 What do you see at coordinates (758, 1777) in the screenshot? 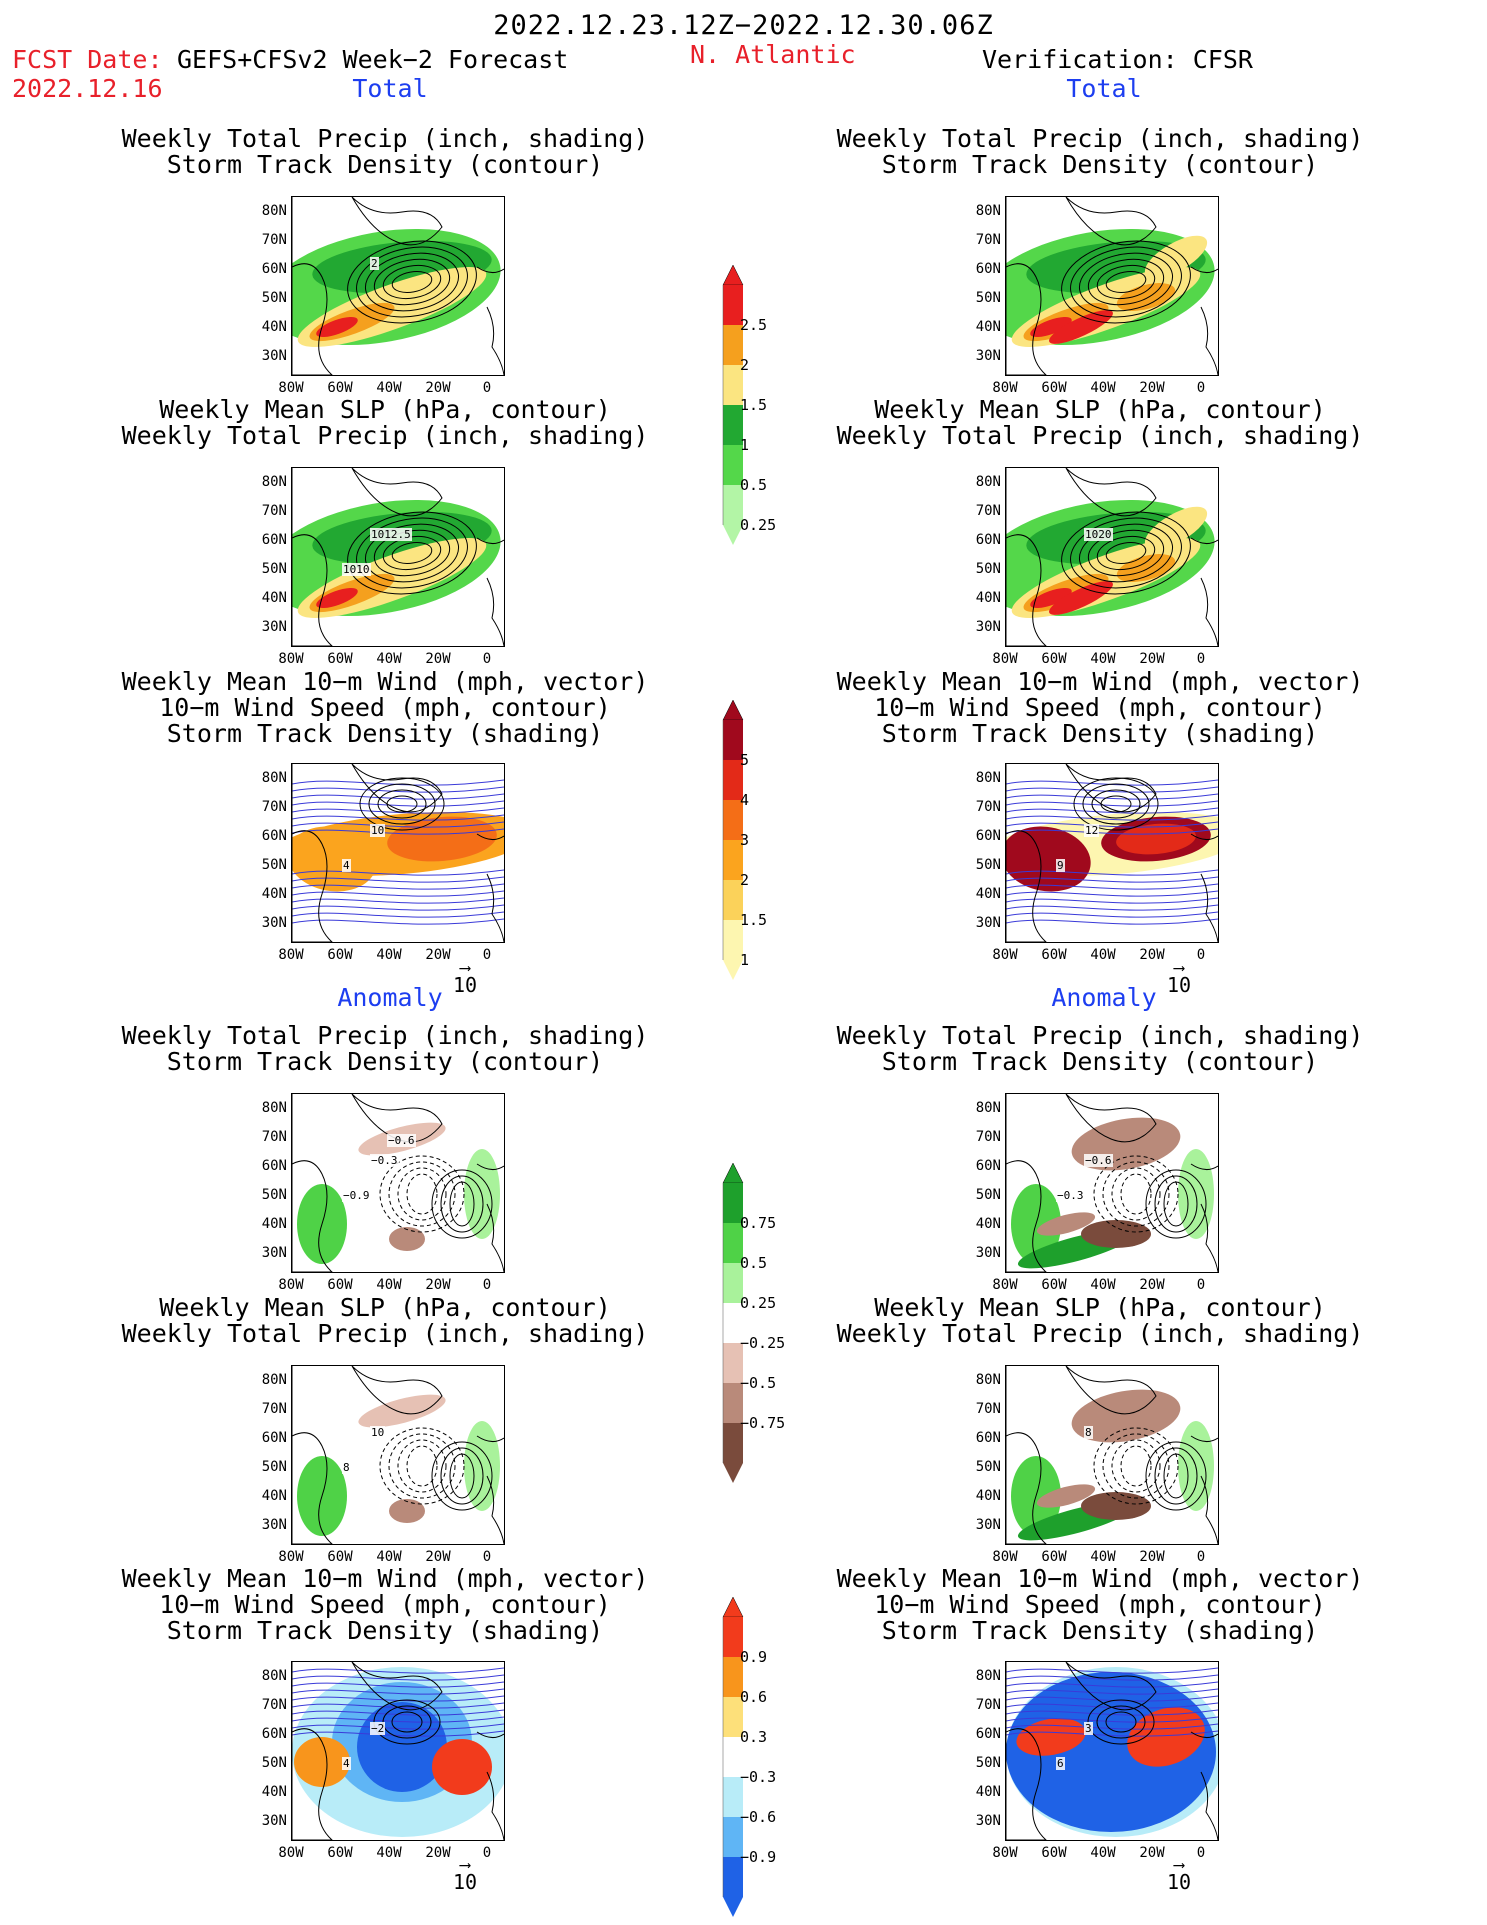
I see `colorbar-tick-label: −0.3` at bounding box center [758, 1777].